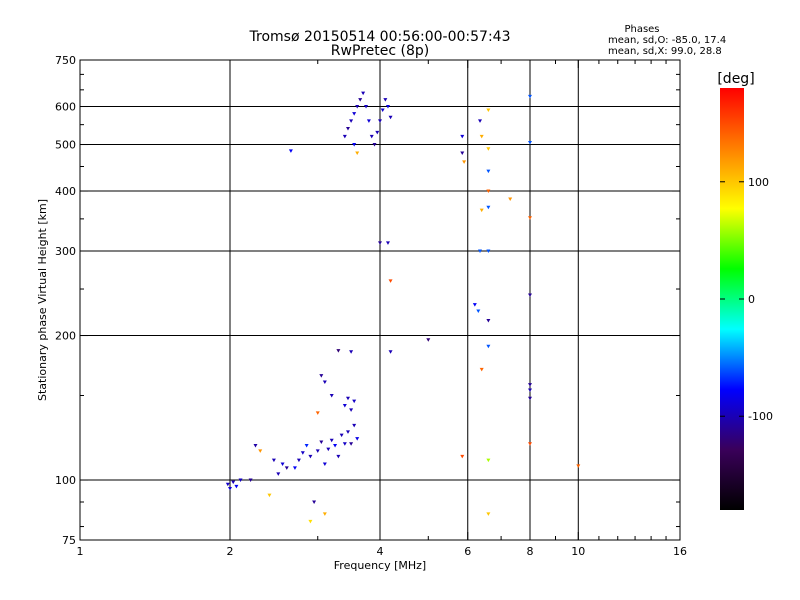 Image resolution: width=800 pixels, height=600 pixels. Describe the element at coordinates (641, 29) in the screenshot. I see `legend-heading: Phases` at that location.